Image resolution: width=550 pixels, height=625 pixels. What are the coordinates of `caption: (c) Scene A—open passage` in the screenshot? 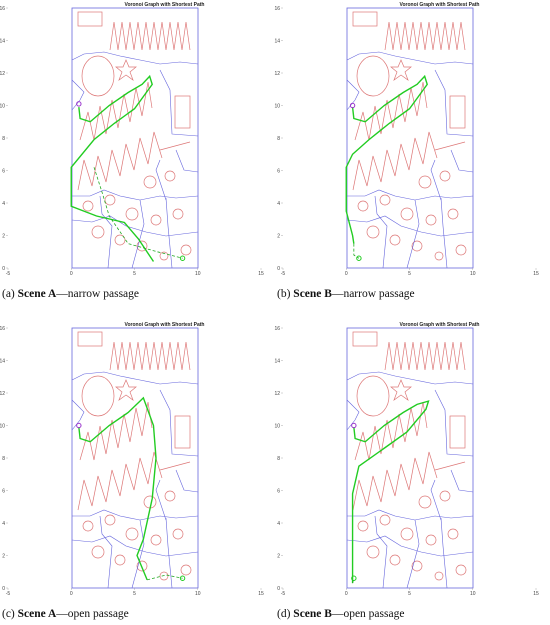 It's located at (65, 614).